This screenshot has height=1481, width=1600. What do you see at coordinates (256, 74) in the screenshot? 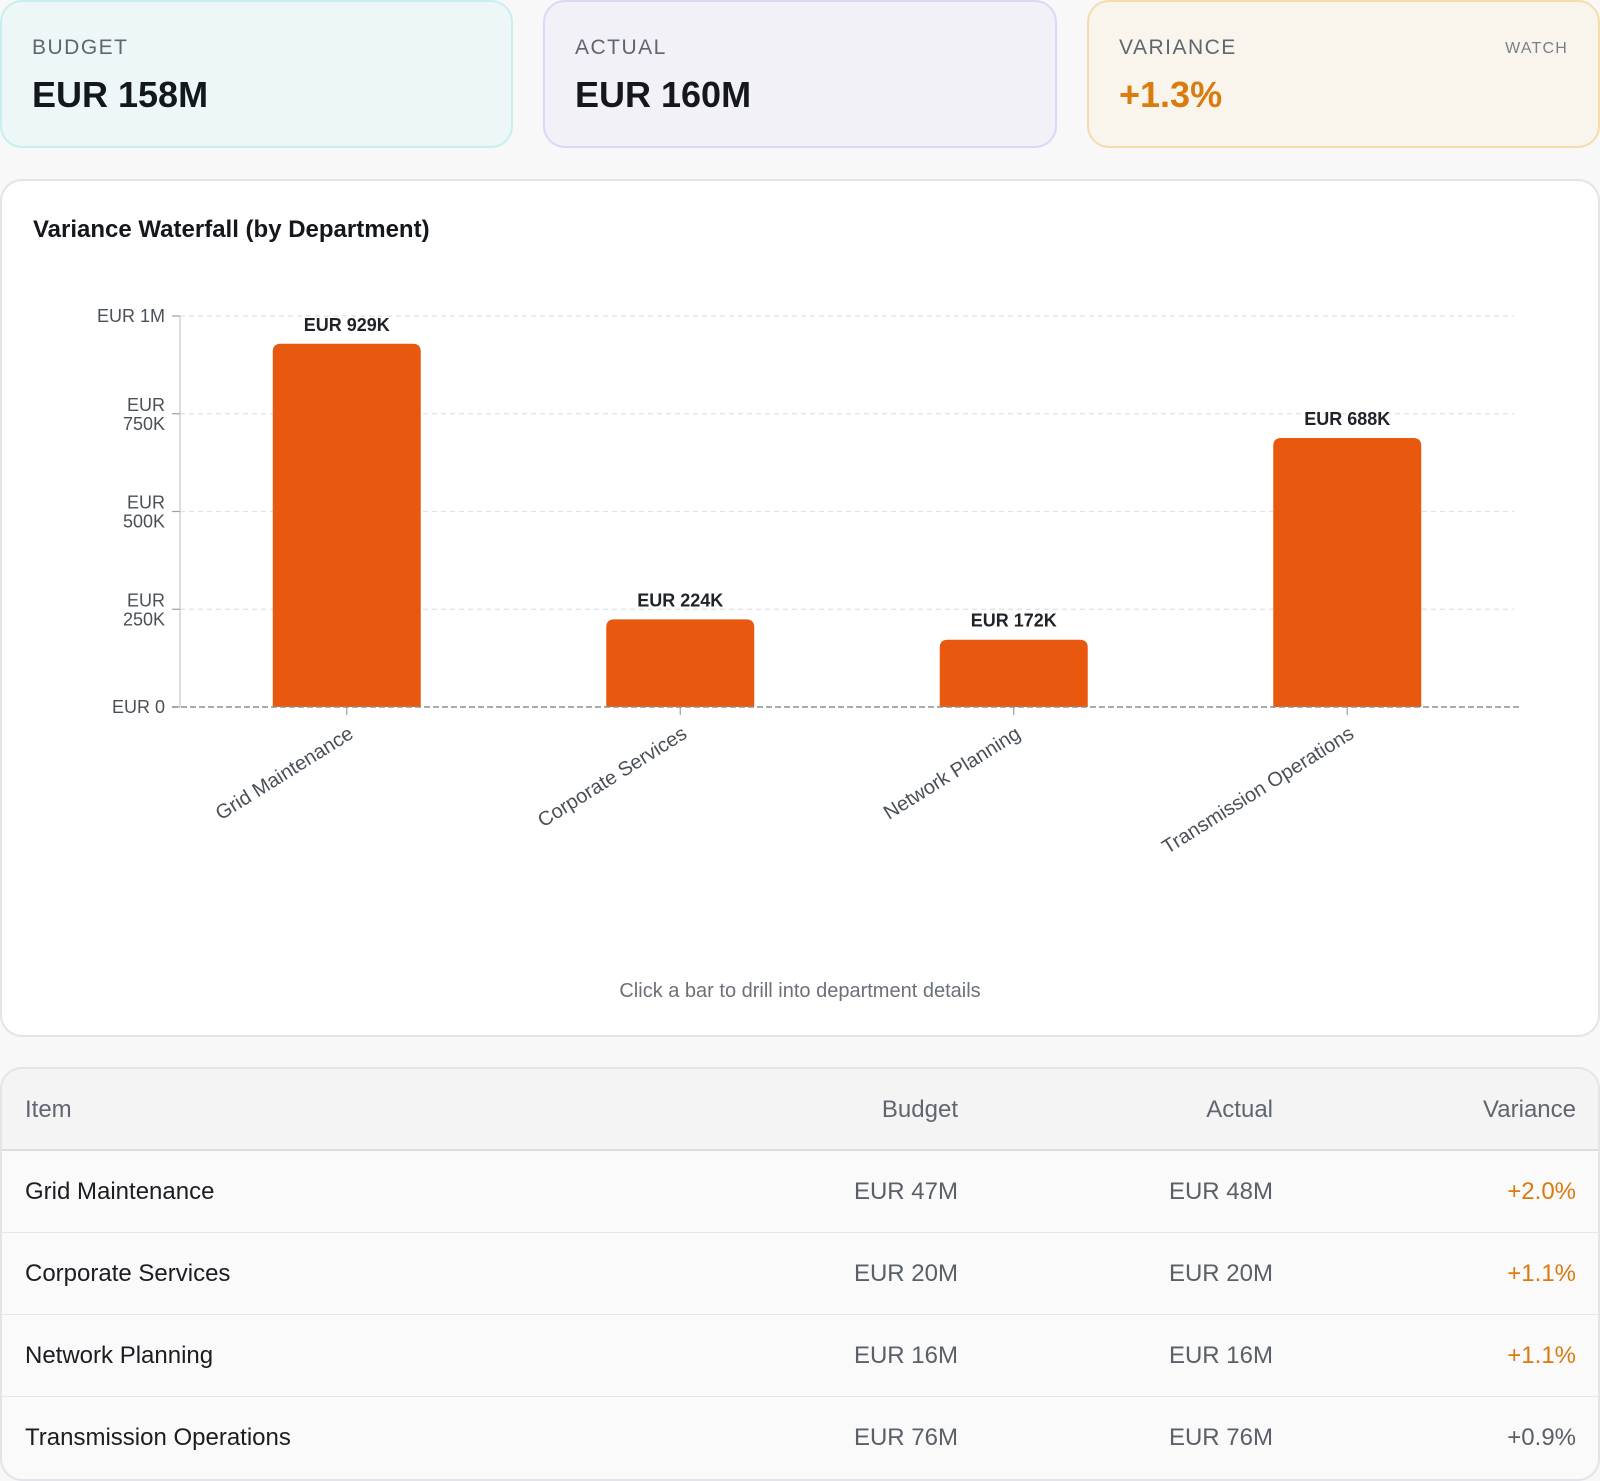
I see `budget-kpi-card: BUDGET EUR 158M` at bounding box center [256, 74].